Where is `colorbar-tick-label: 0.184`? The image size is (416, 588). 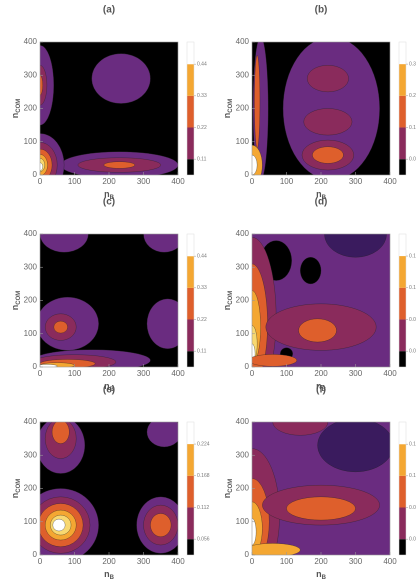 colorbar-tick-label: 0.184 is located at coordinates (412, 256).